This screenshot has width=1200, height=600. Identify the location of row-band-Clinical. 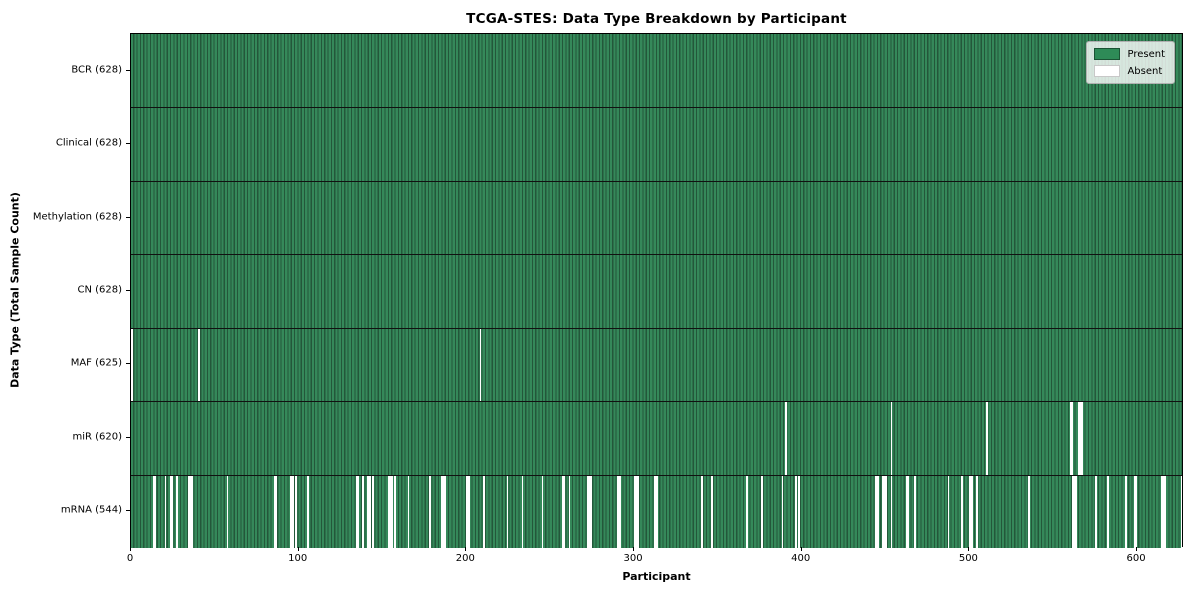
(656, 144).